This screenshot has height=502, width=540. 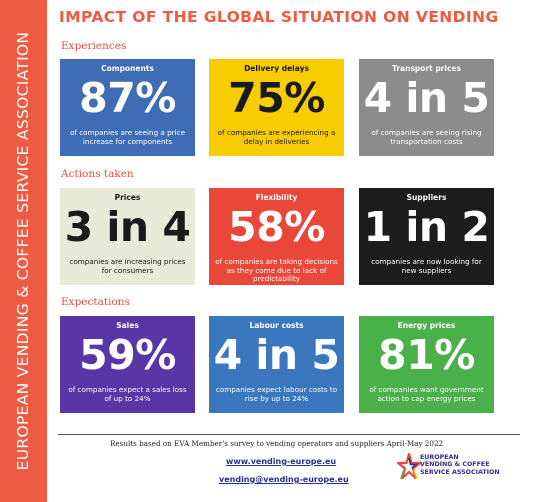 What do you see at coordinates (426, 355) in the screenshot?
I see `card-figure: 81%` at bounding box center [426, 355].